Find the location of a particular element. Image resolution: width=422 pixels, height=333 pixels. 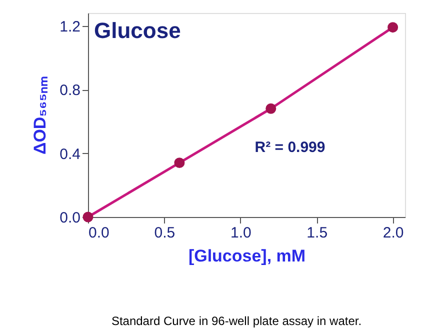

y-tick-label: 0.8 is located at coordinates (70, 90).